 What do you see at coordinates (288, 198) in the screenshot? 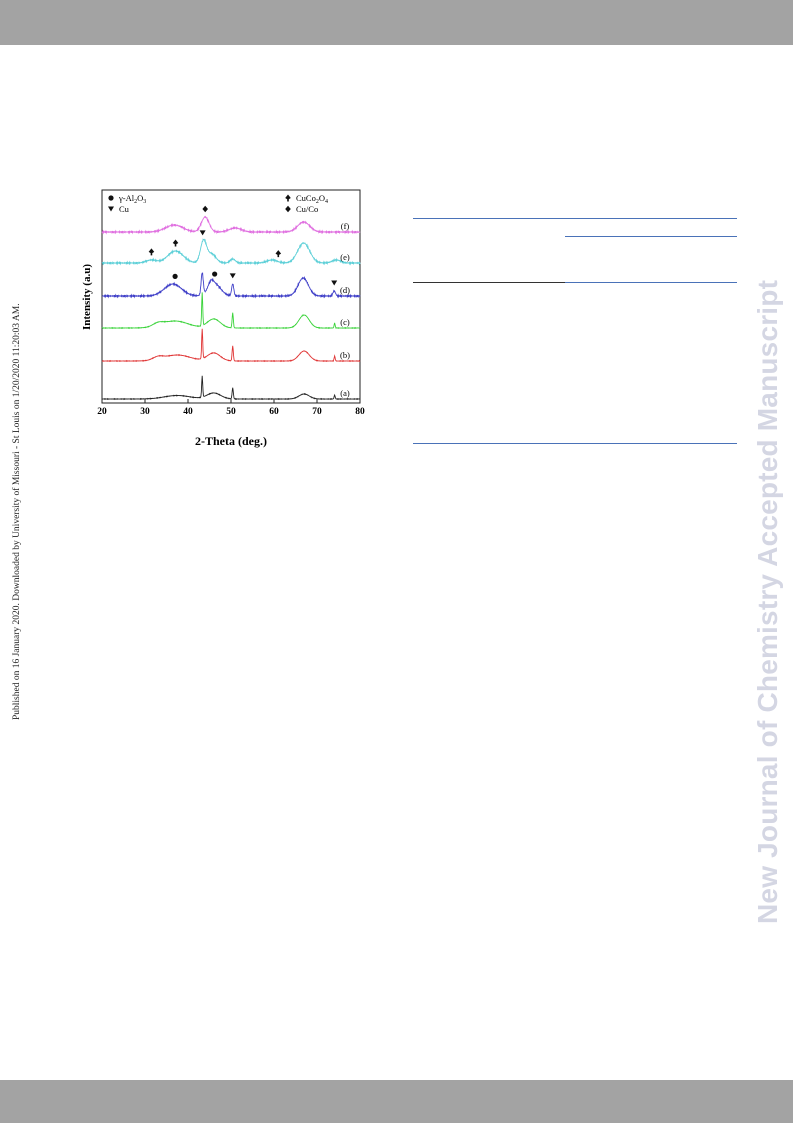
I see `legend-marker-spade` at bounding box center [288, 198].